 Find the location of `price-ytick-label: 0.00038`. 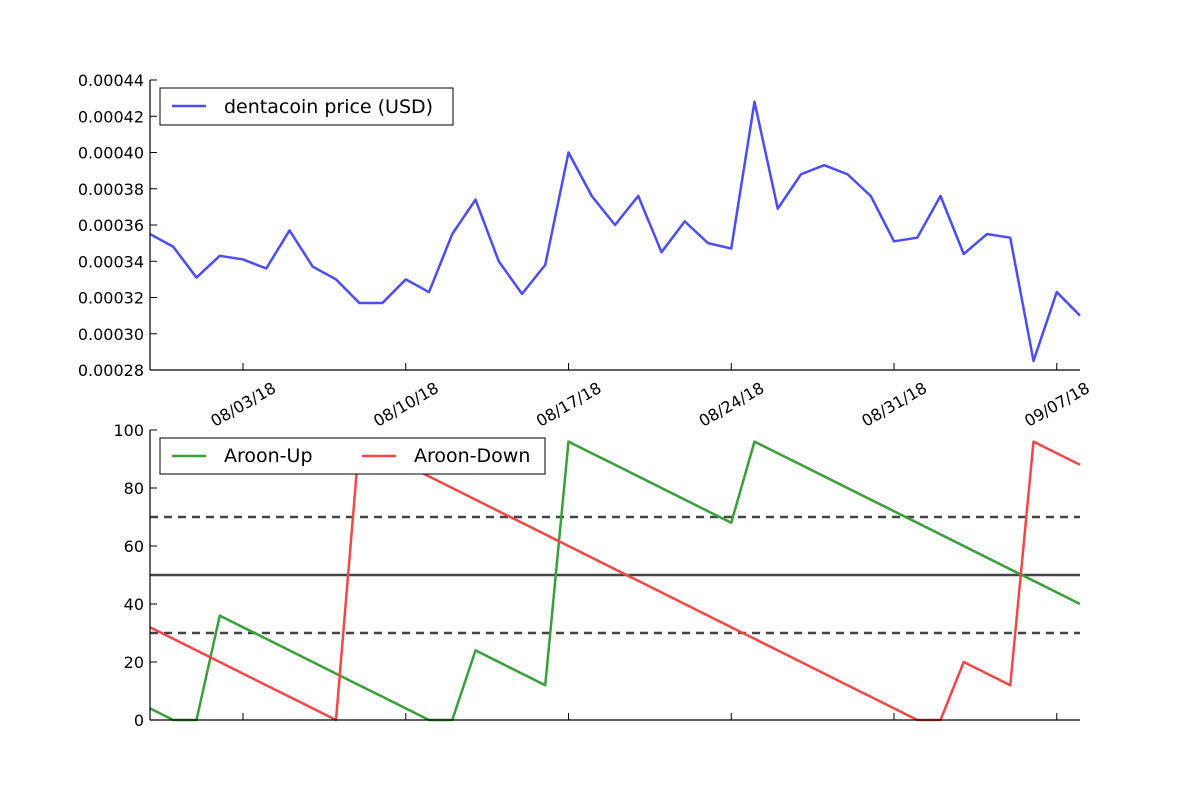

price-ytick-label: 0.00038 is located at coordinates (111, 189).